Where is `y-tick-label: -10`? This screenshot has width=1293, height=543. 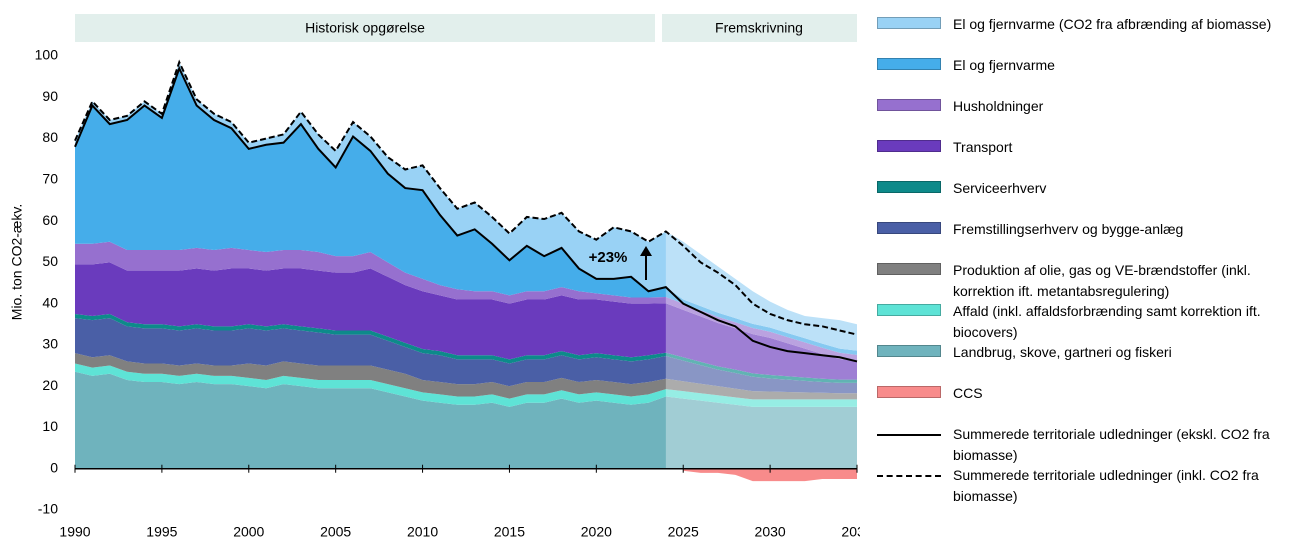
y-tick-label: -10 is located at coordinates (48, 509).